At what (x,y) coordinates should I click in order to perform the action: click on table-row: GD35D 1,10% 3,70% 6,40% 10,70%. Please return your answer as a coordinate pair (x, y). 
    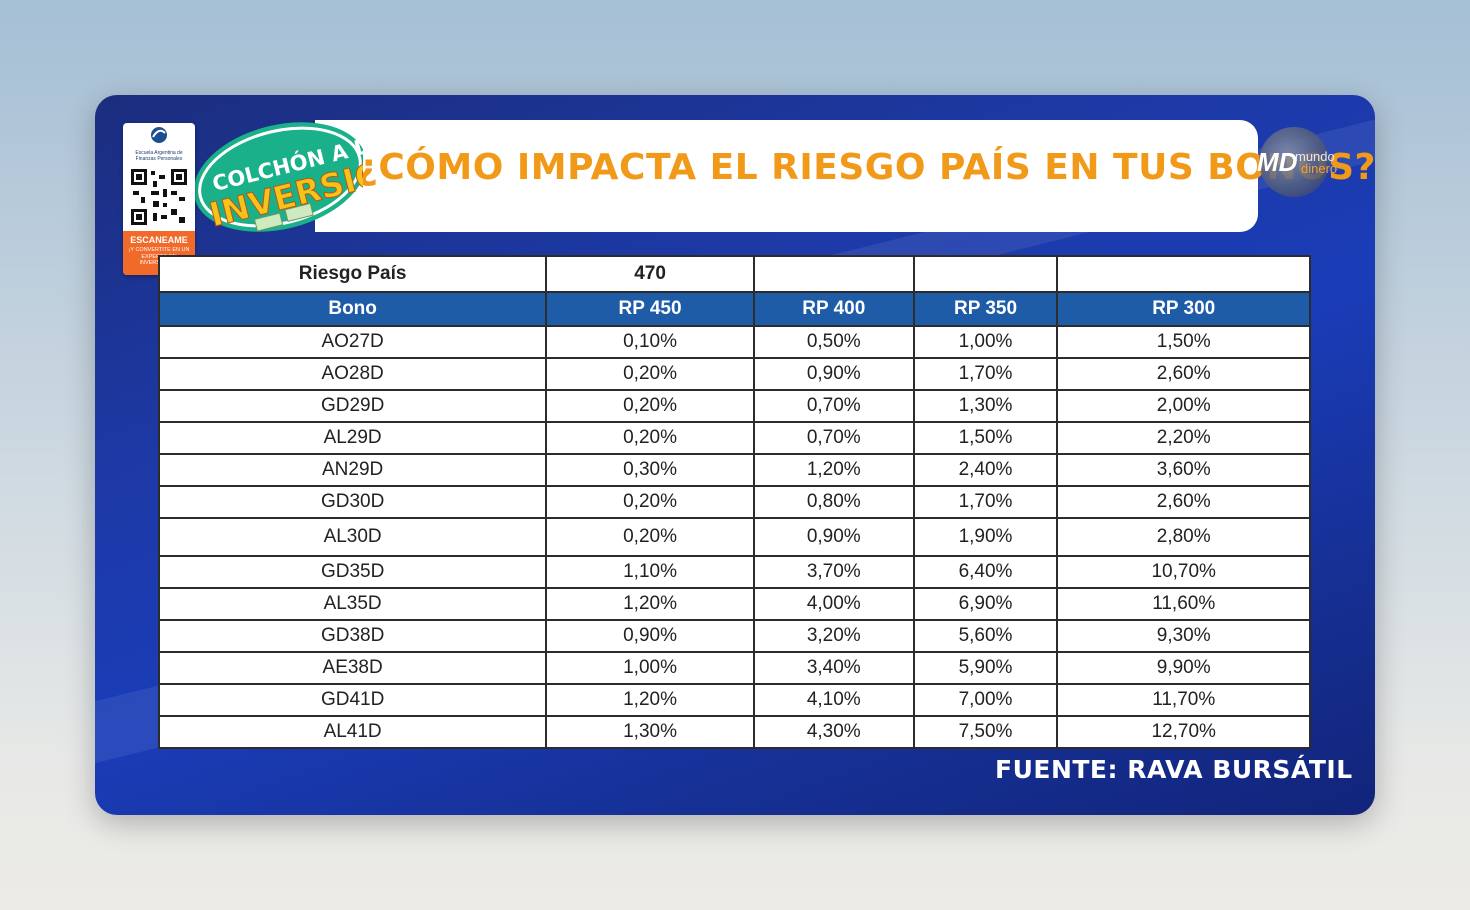
    Looking at the image, I should click on (734, 572).